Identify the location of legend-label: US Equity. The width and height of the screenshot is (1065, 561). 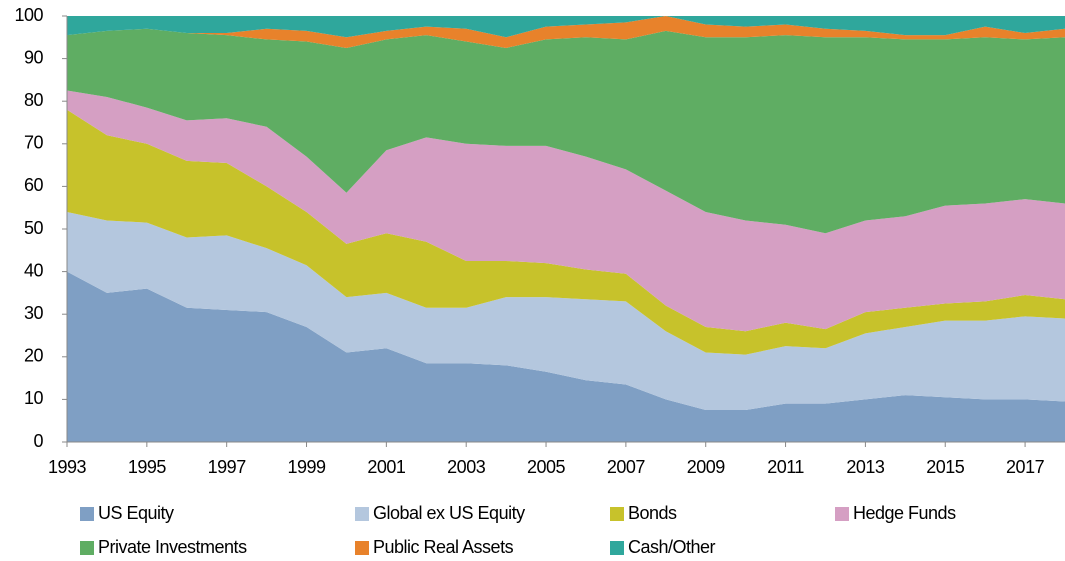
(136, 513).